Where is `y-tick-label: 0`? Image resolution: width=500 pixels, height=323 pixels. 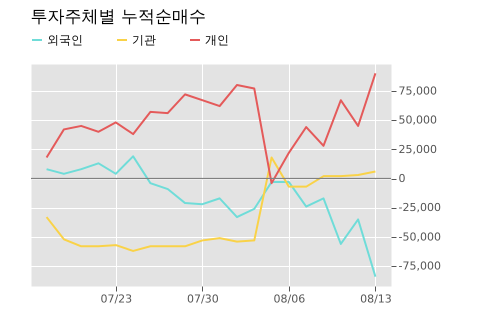 y-tick-label: 0 is located at coordinates (402, 179).